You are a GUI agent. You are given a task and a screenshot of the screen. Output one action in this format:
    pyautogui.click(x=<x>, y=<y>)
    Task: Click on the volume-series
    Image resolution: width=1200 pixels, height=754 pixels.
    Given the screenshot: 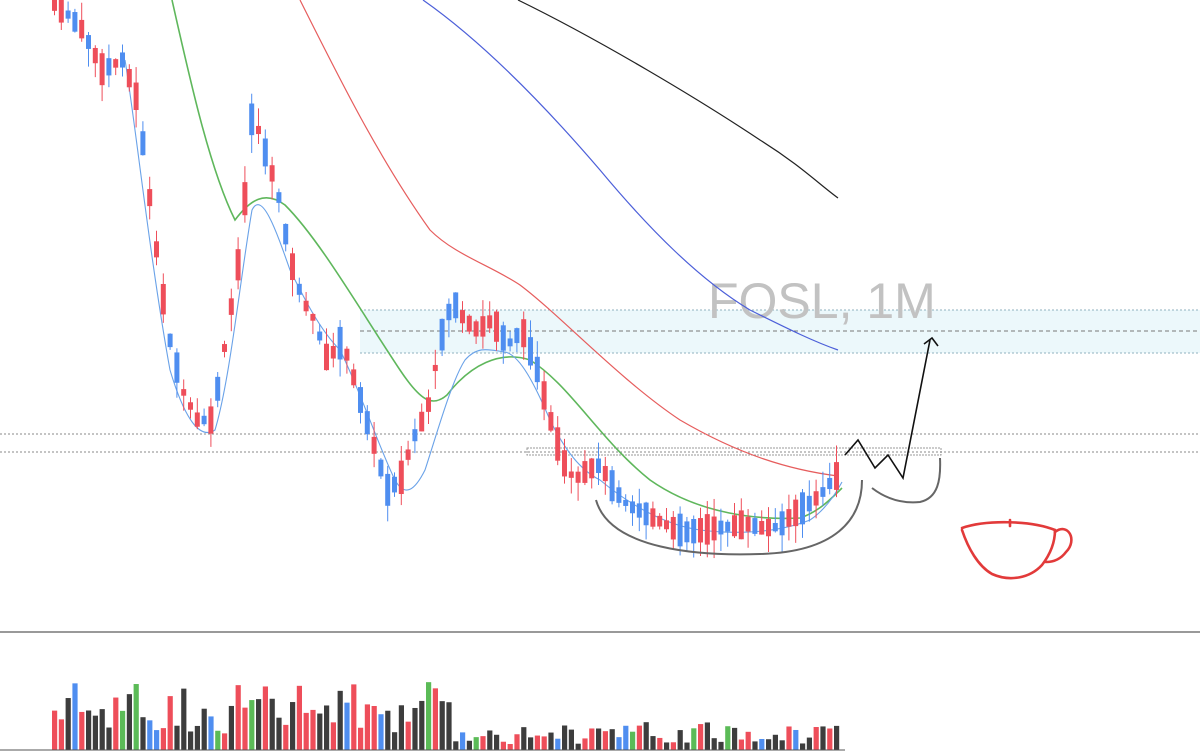 What is the action you would take?
    pyautogui.click(x=446, y=716)
    